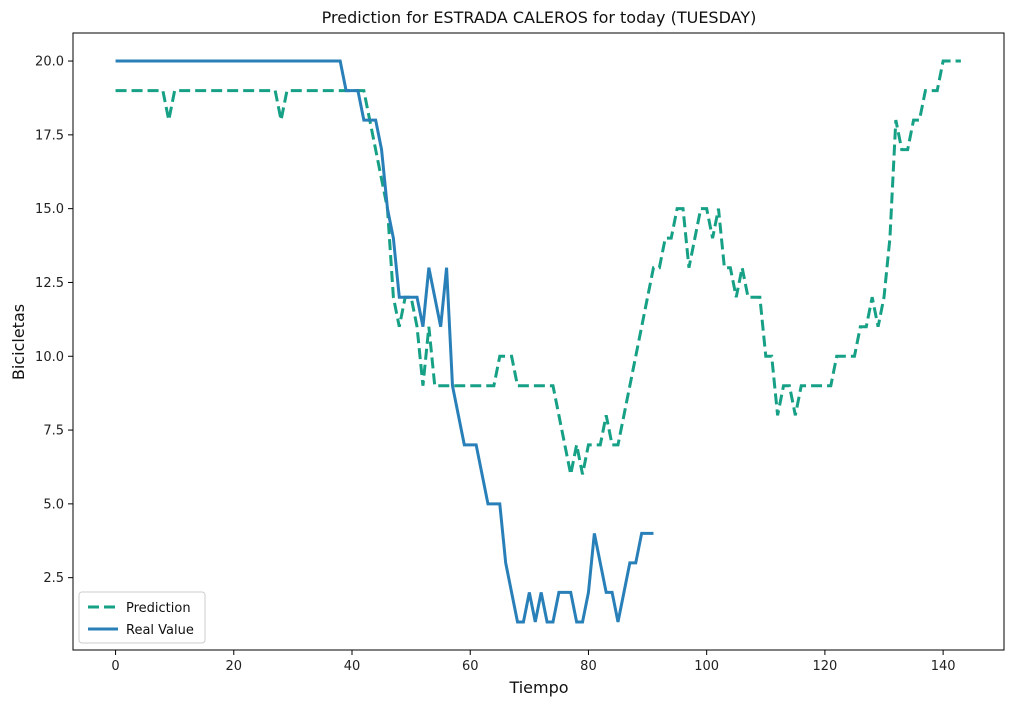 The height and width of the screenshot is (705, 1014). What do you see at coordinates (943, 666) in the screenshot?
I see `x-tick-label: 140` at bounding box center [943, 666].